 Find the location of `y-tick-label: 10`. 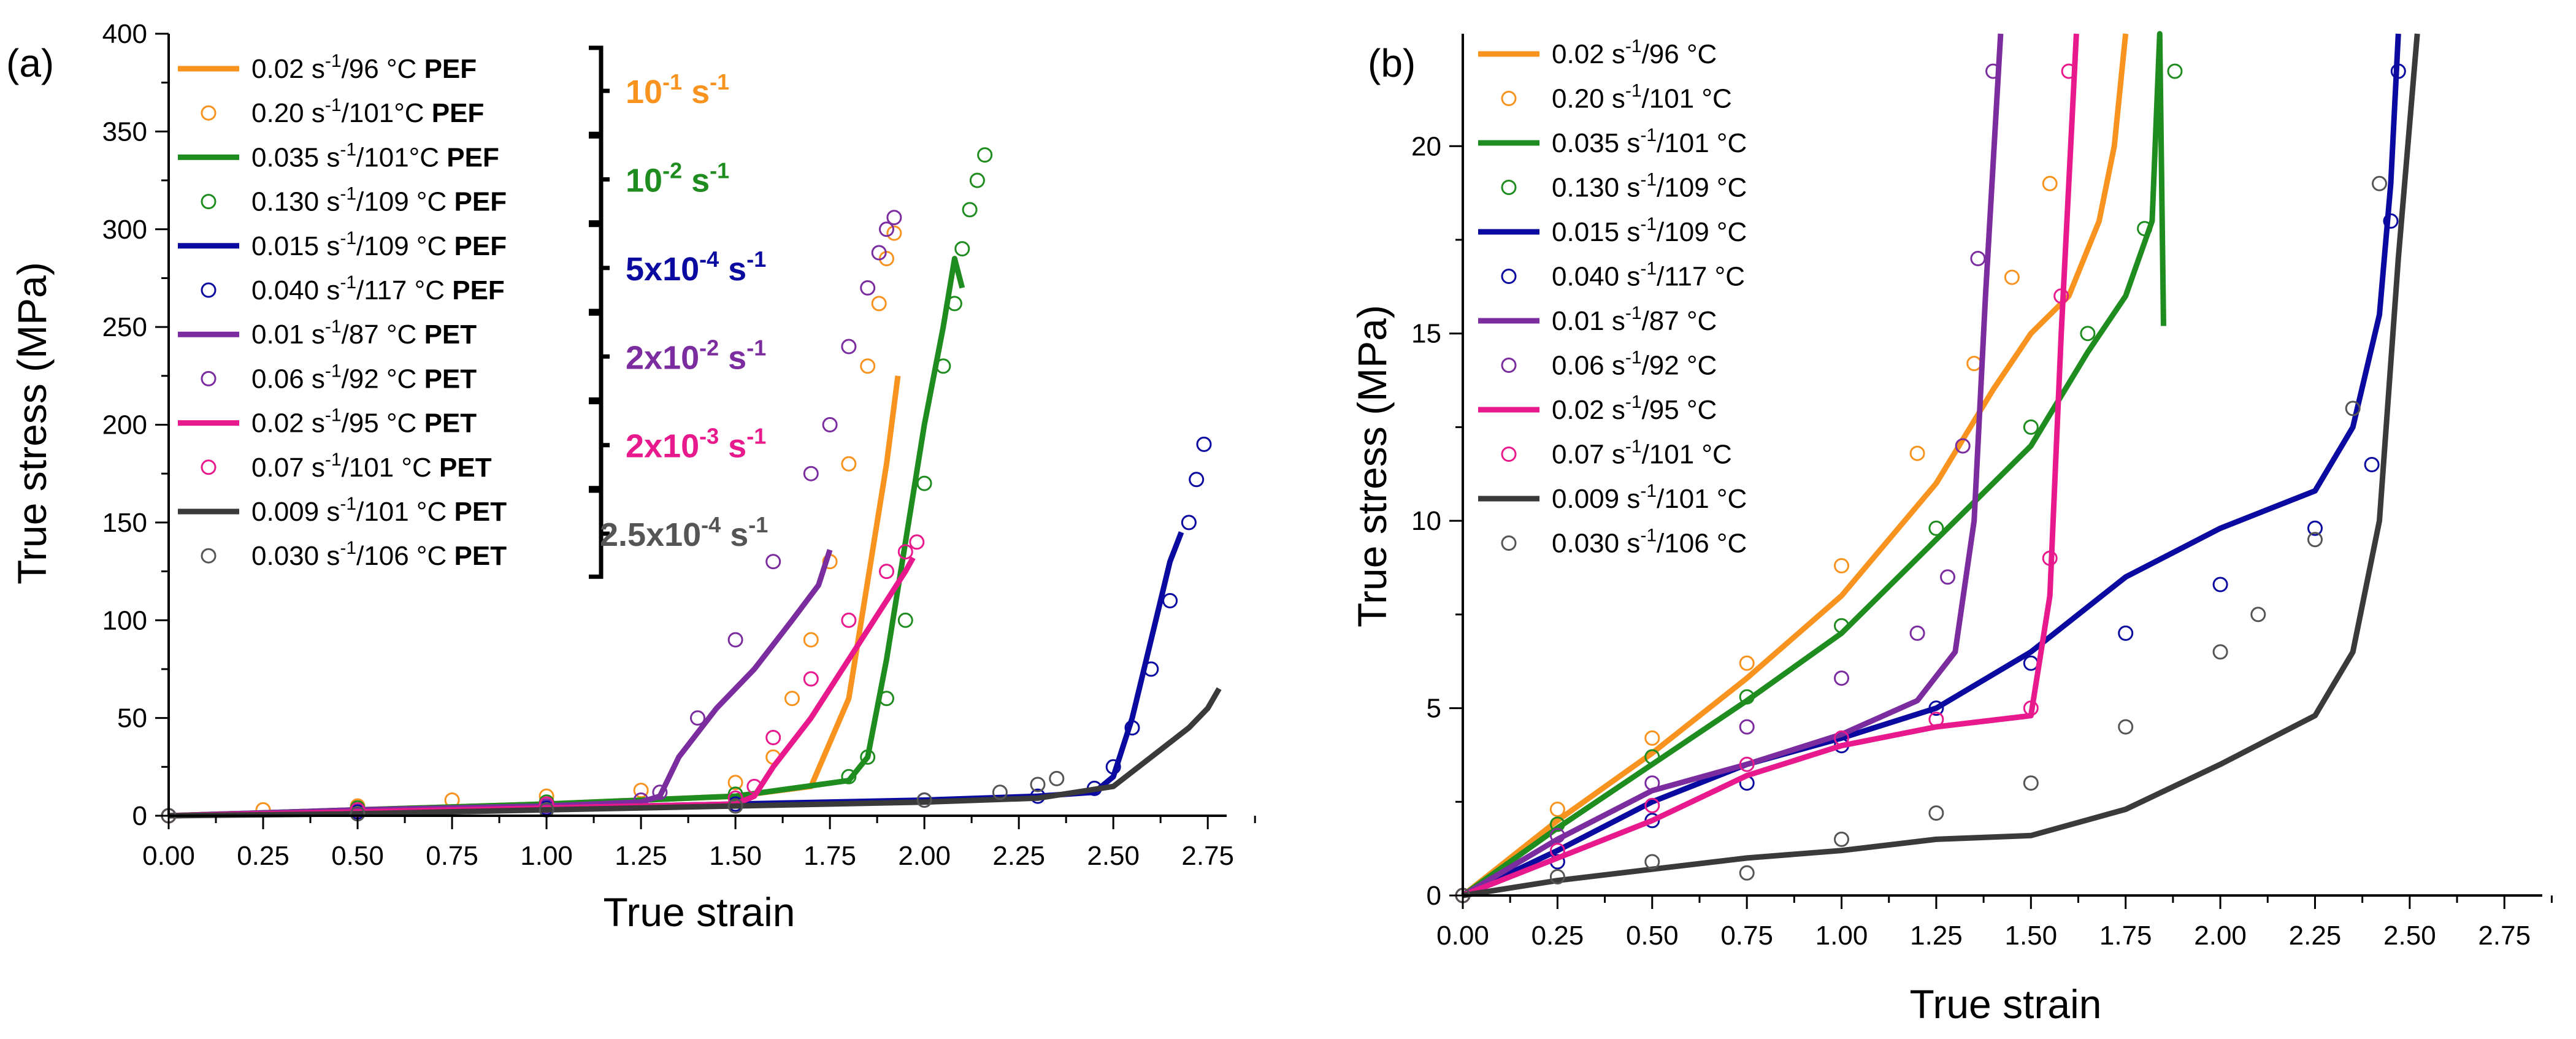

y-tick-label: 10 is located at coordinates (1426, 521).